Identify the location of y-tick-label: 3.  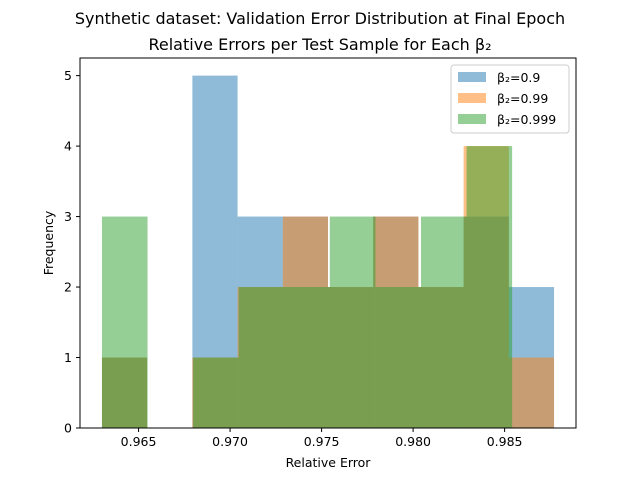
(68, 216).